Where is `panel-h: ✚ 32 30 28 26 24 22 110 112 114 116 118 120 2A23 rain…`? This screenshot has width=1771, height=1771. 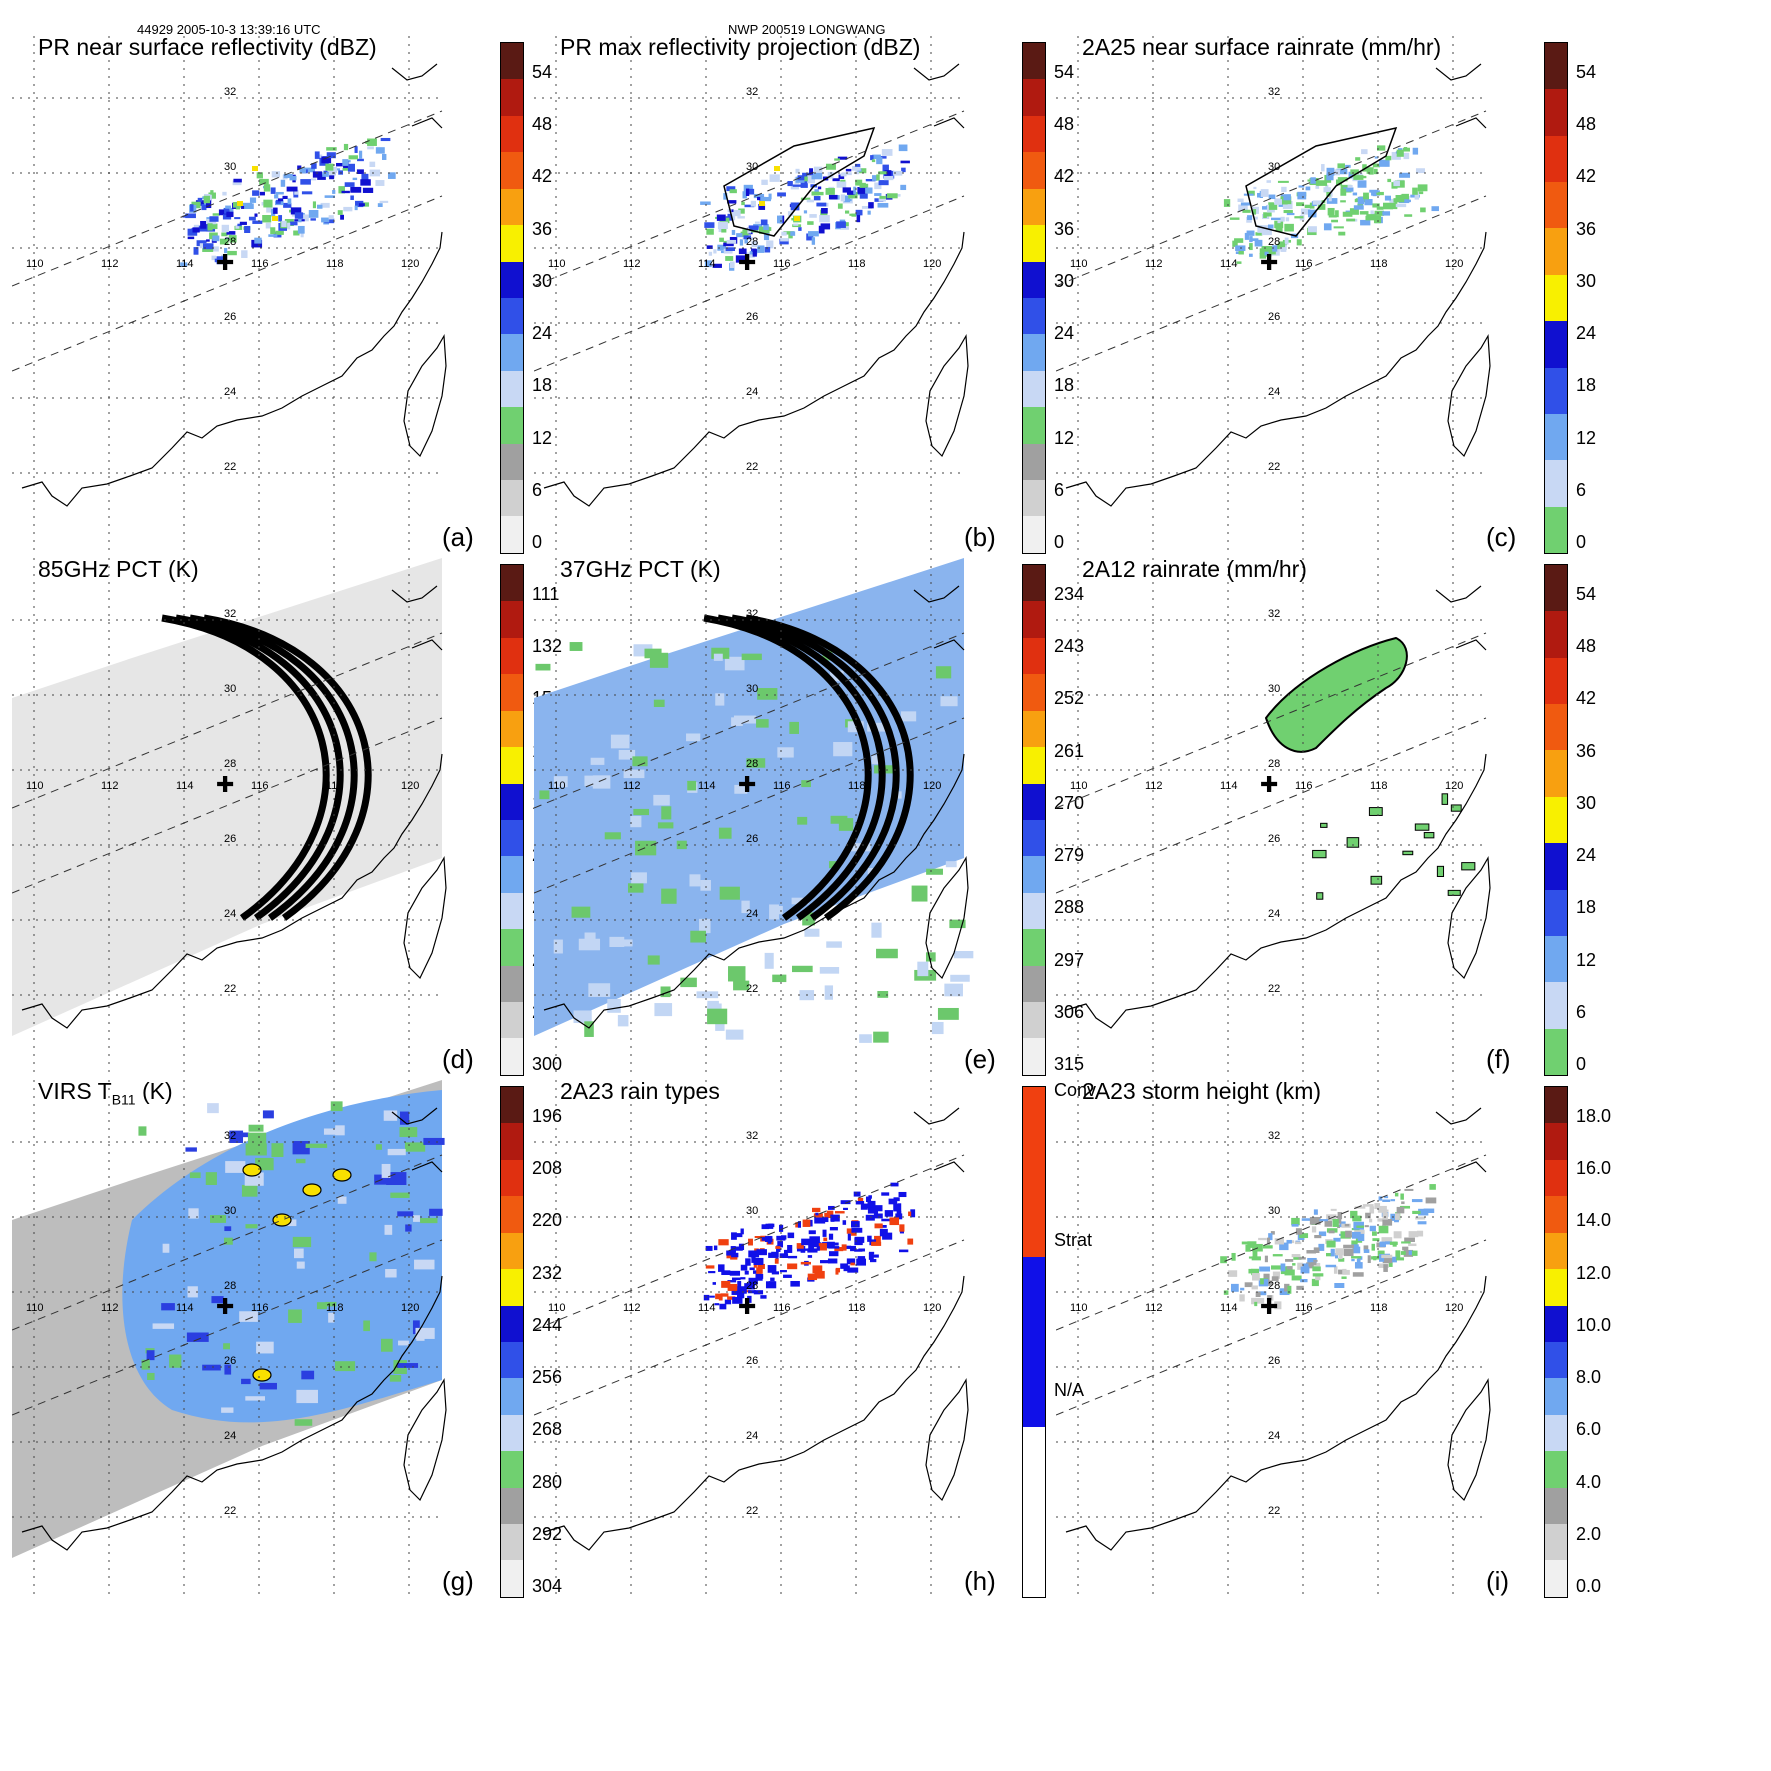
panel-h: ✚ 32 30 28 26 24 22 110 112 114 116 118 120 2A23 rain… is located at coordinates (824, 1349).